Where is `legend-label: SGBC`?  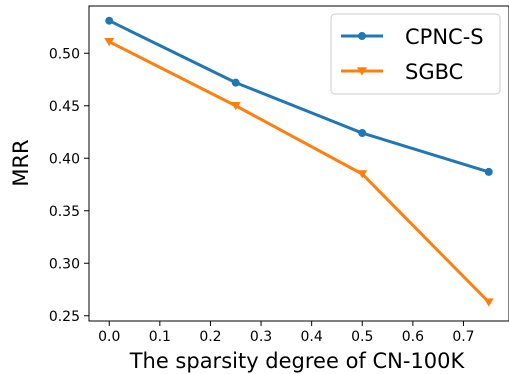
legend-label: SGBC is located at coordinates (434, 72).